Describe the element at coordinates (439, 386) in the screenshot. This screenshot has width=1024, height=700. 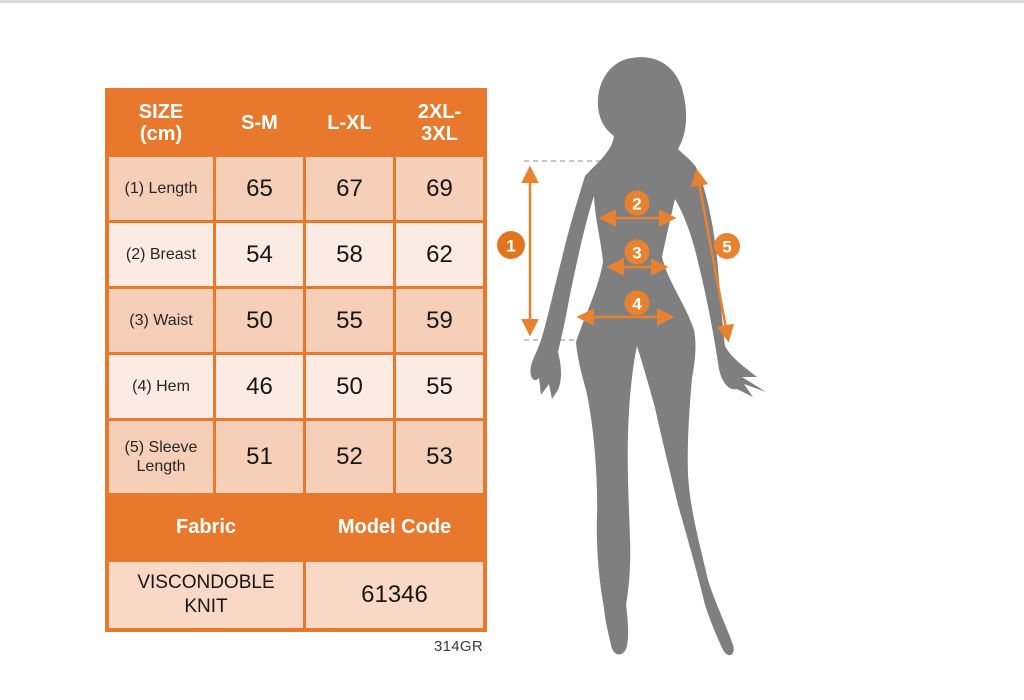
I see `value-hem-2xl-3xl: 55` at that location.